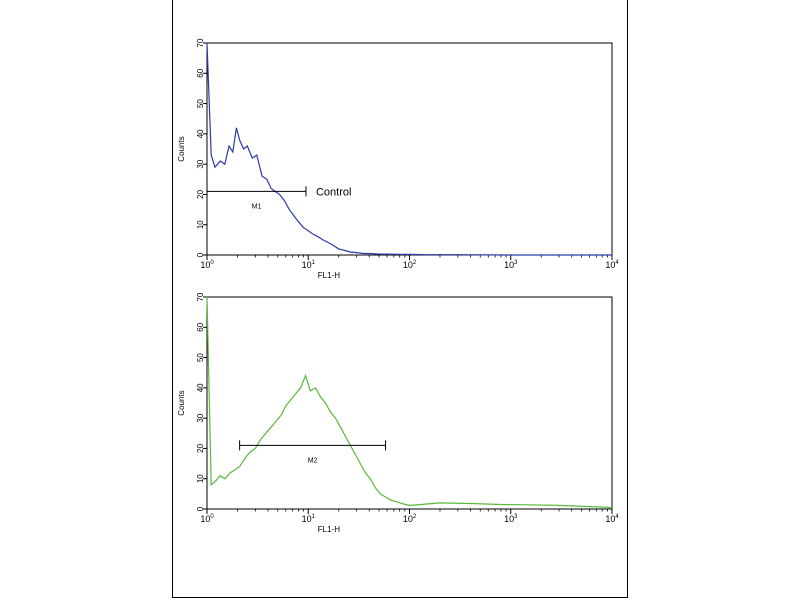 Image resolution: width=800 pixels, height=600 pixels. Describe the element at coordinates (257, 206) in the screenshot. I see `marker-label: M1` at that location.